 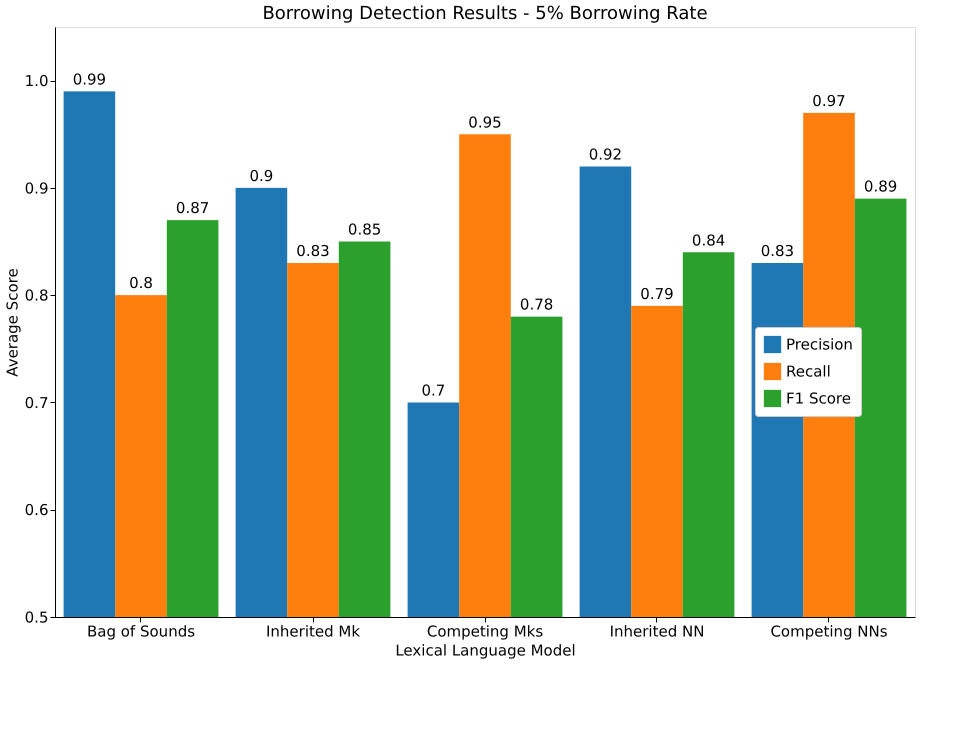 I want to click on data-label: 0.8, so click(x=141, y=283).